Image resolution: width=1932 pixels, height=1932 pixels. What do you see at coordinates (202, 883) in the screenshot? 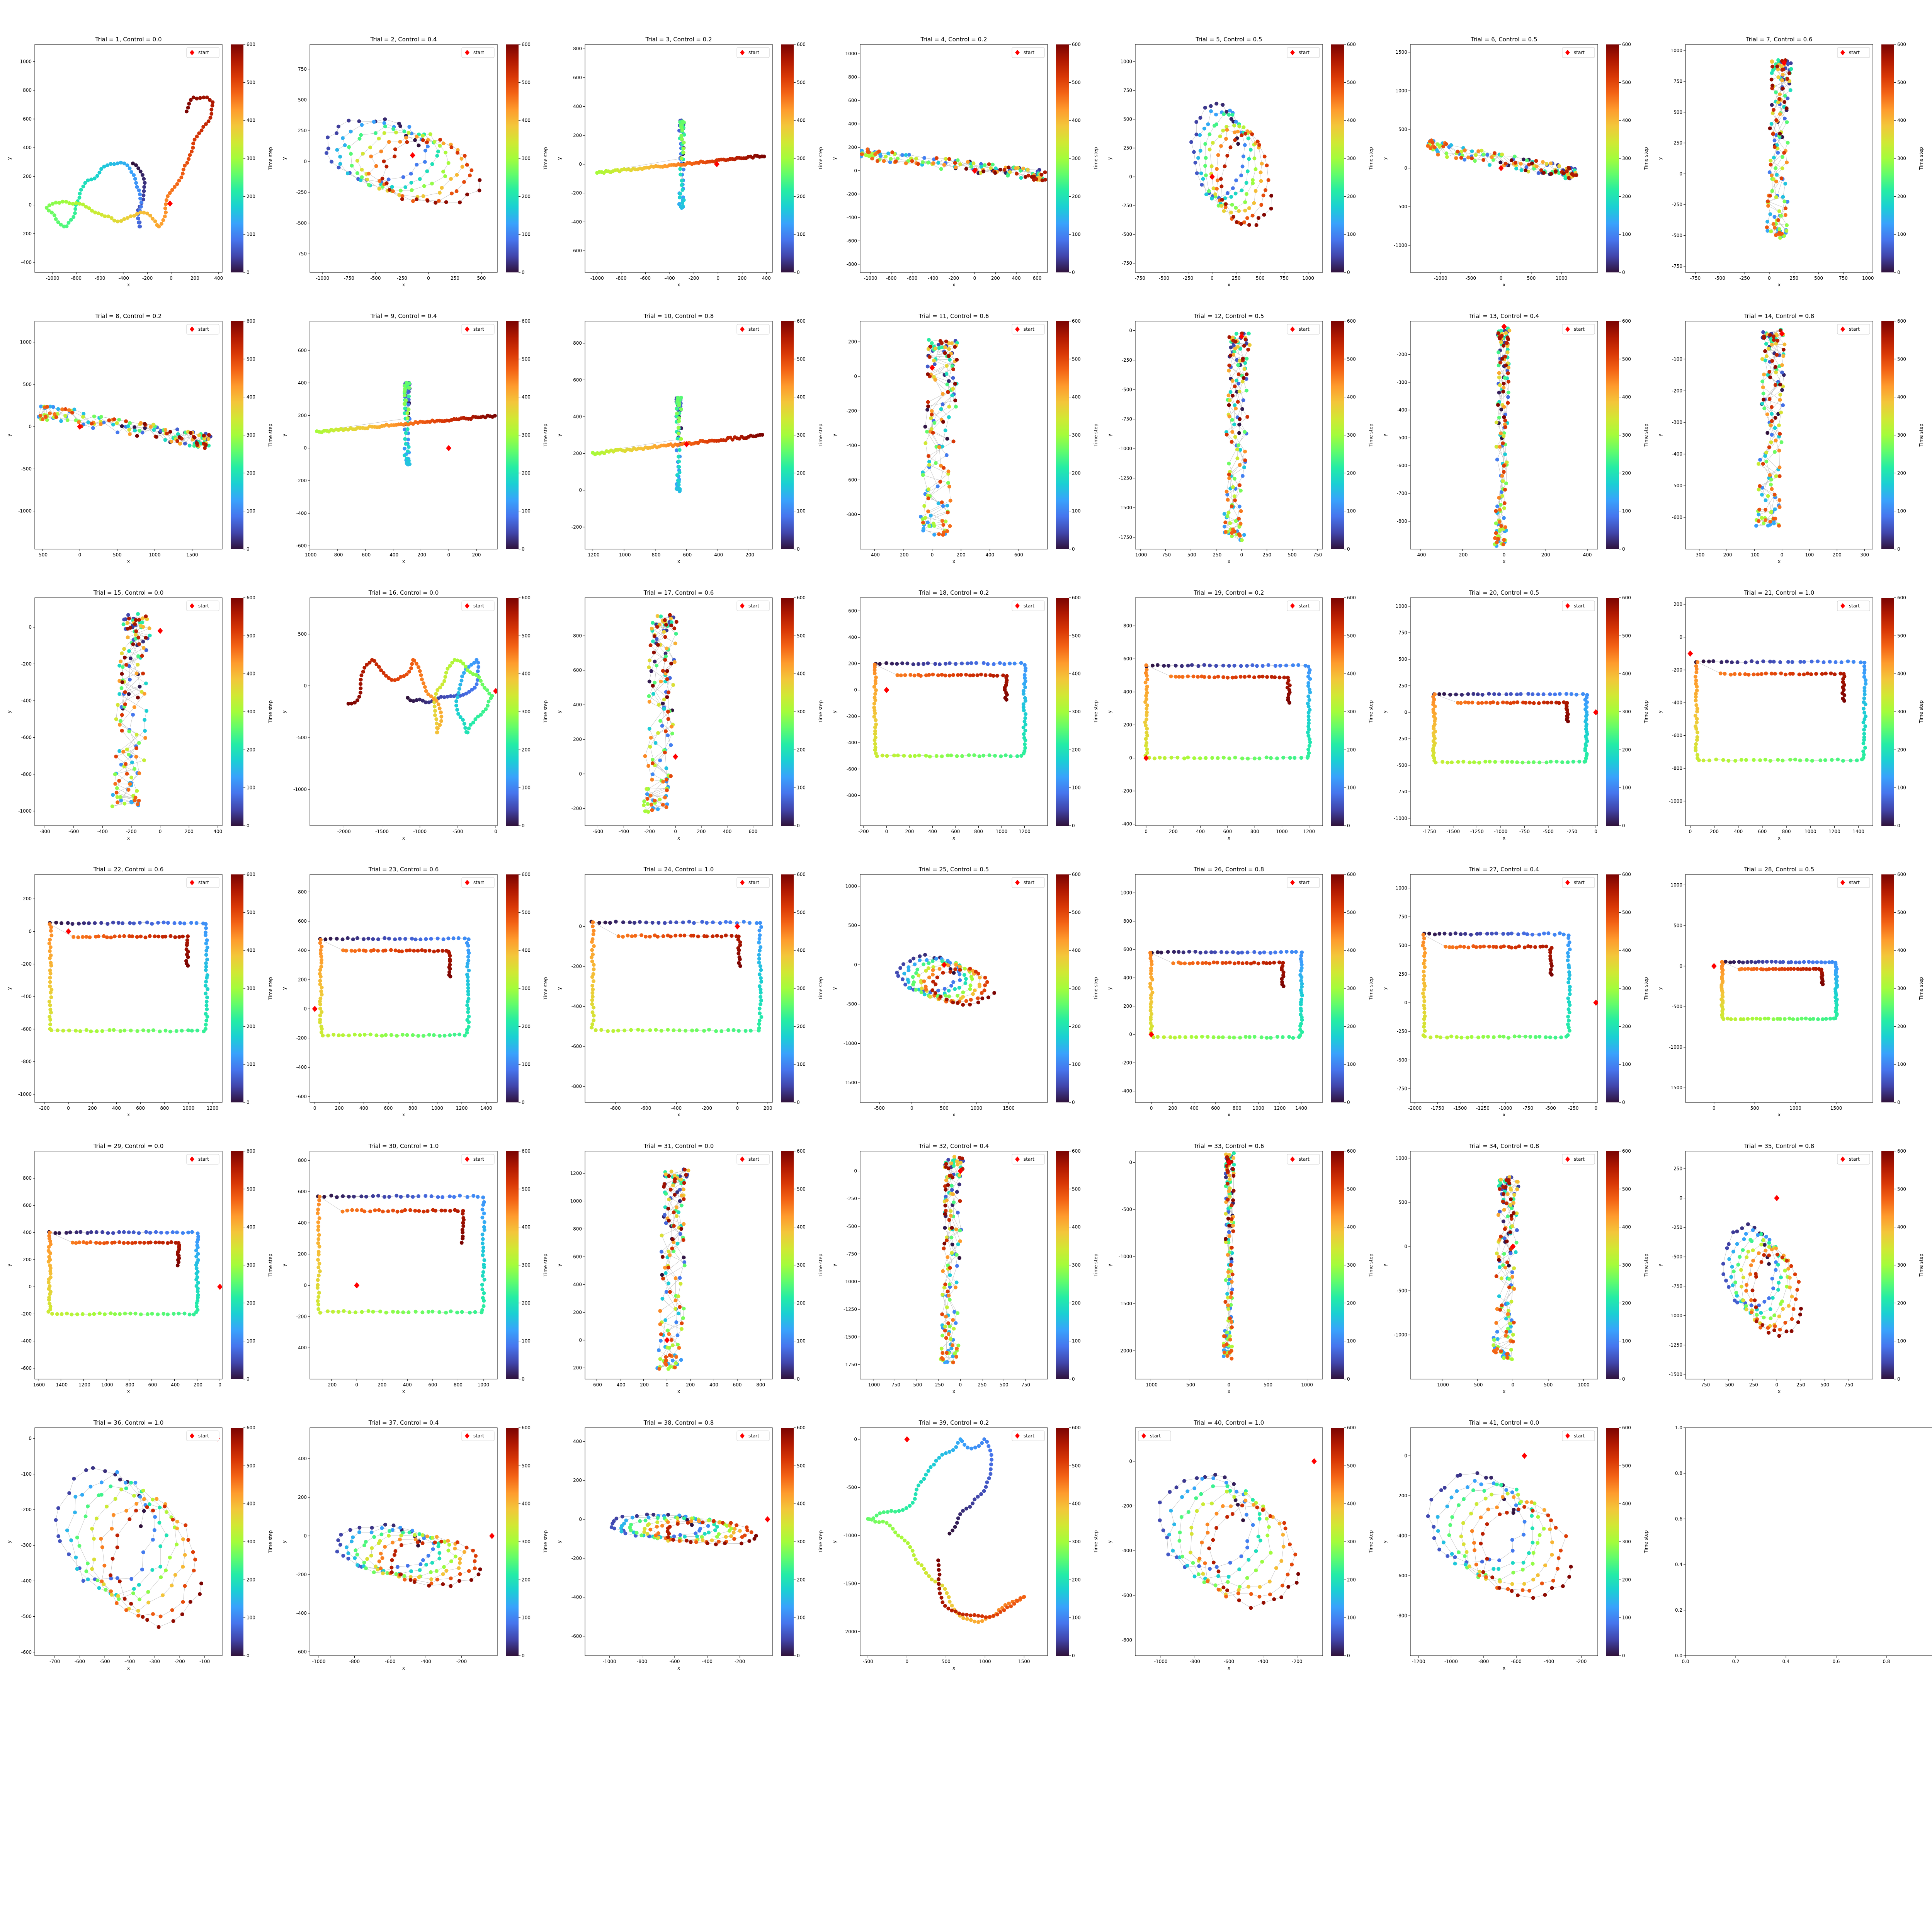
I see `legend-box` at bounding box center [202, 883].